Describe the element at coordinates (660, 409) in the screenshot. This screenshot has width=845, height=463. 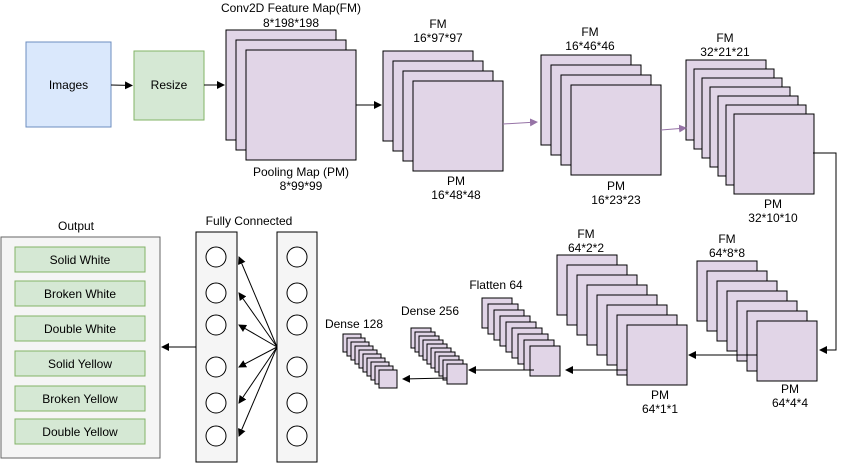
I see `conv6-pm-size: 64*1*1` at that location.